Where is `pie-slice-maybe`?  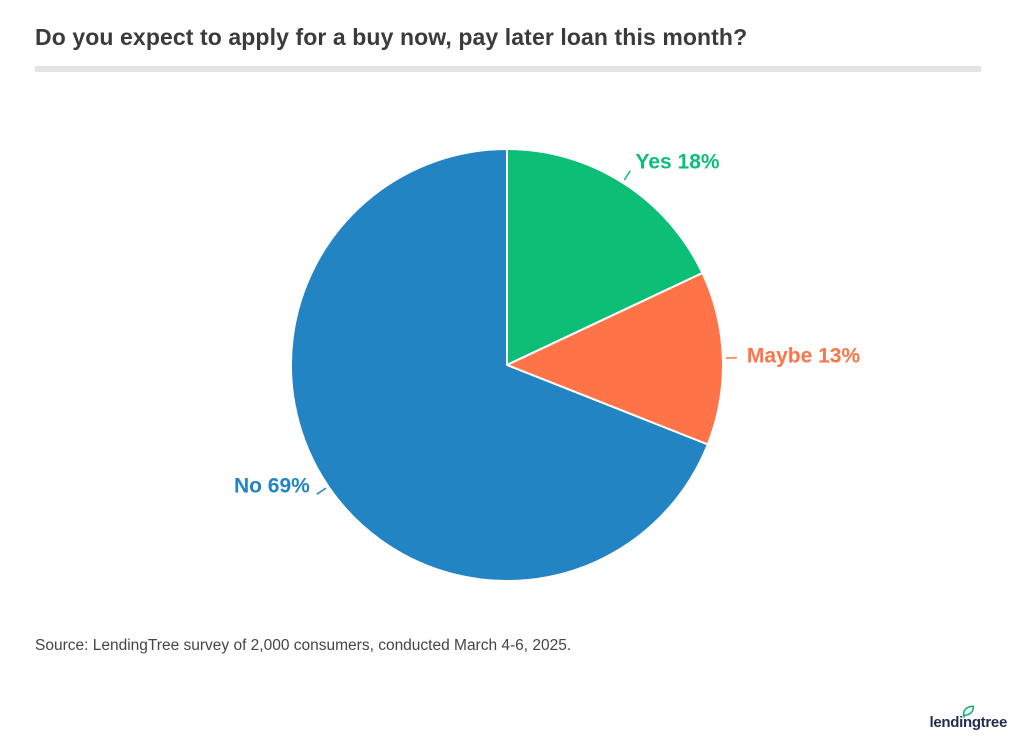
pie-slice-maybe is located at coordinates (615, 359).